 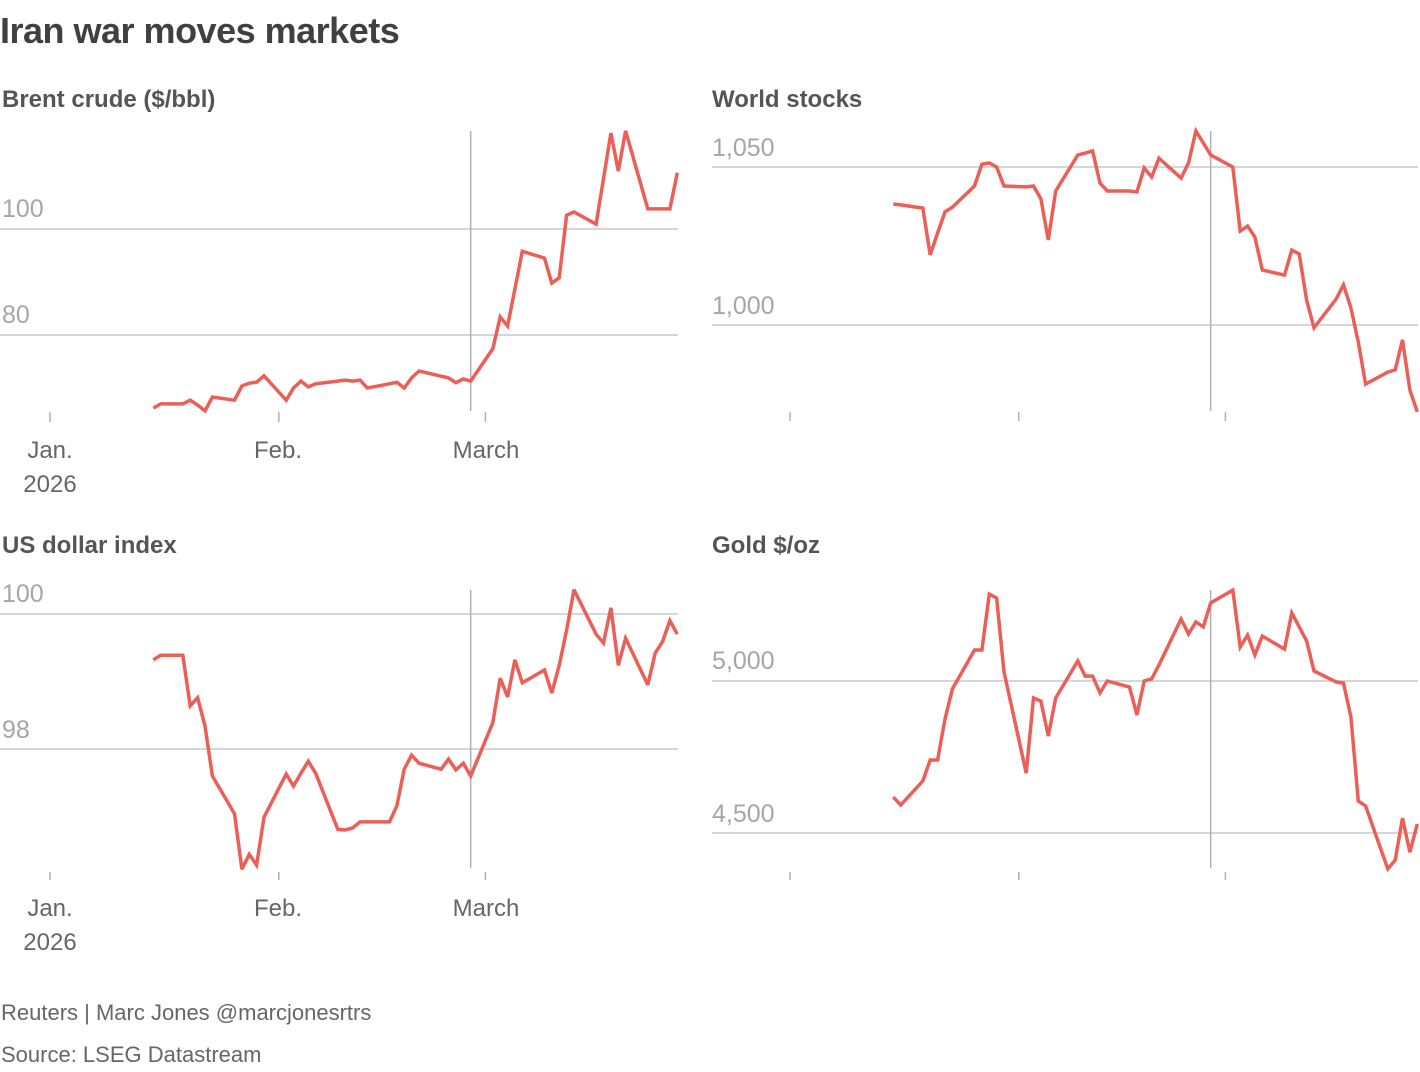 I want to click on series-line-dollar, so click(x=415, y=729).